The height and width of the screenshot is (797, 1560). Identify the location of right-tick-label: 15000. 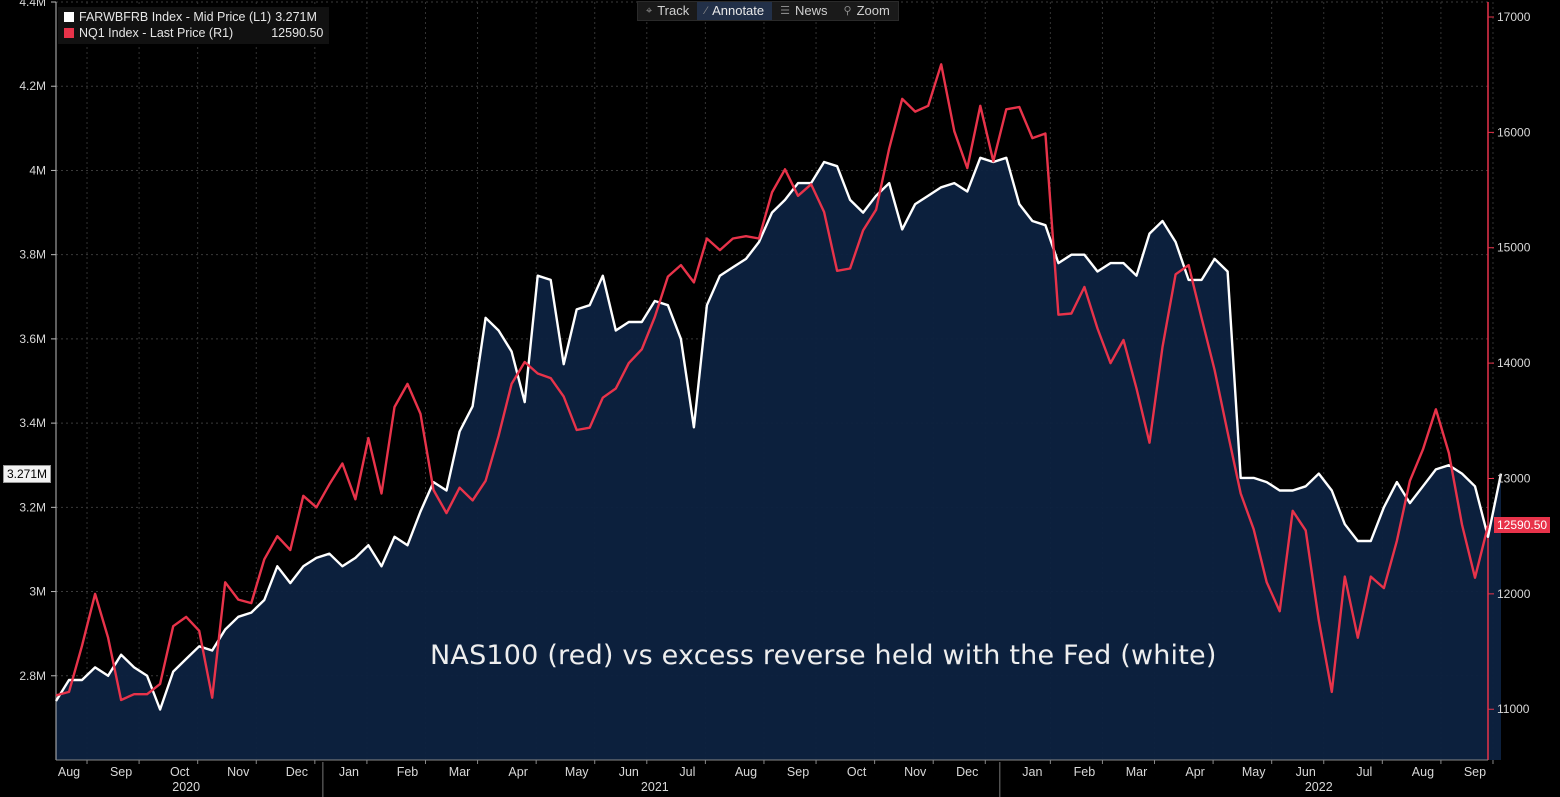
(1514, 248).